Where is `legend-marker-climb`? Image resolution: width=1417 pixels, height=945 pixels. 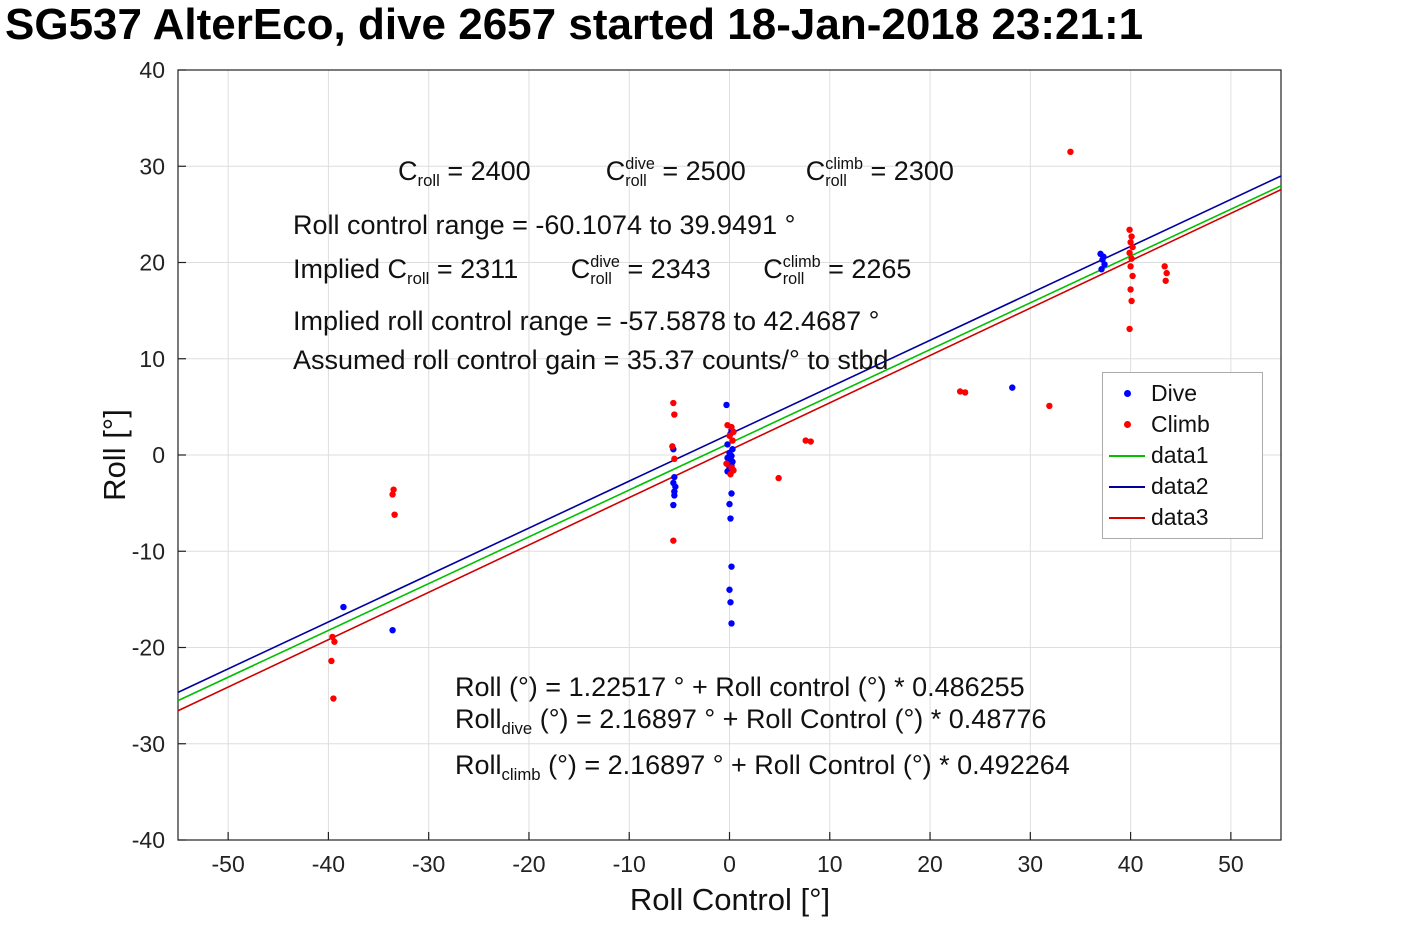
legend-marker-climb is located at coordinates (1127, 424).